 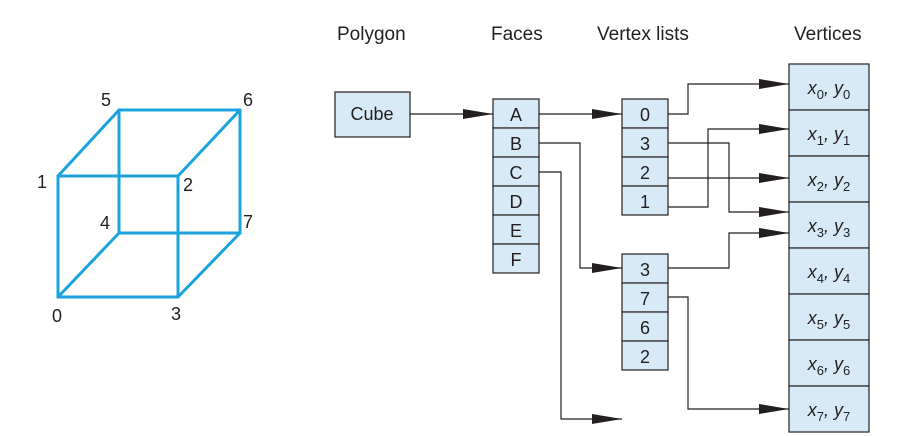 What do you see at coordinates (828, 182) in the screenshot?
I see `vertex-coord-2: x2, y2` at bounding box center [828, 182].